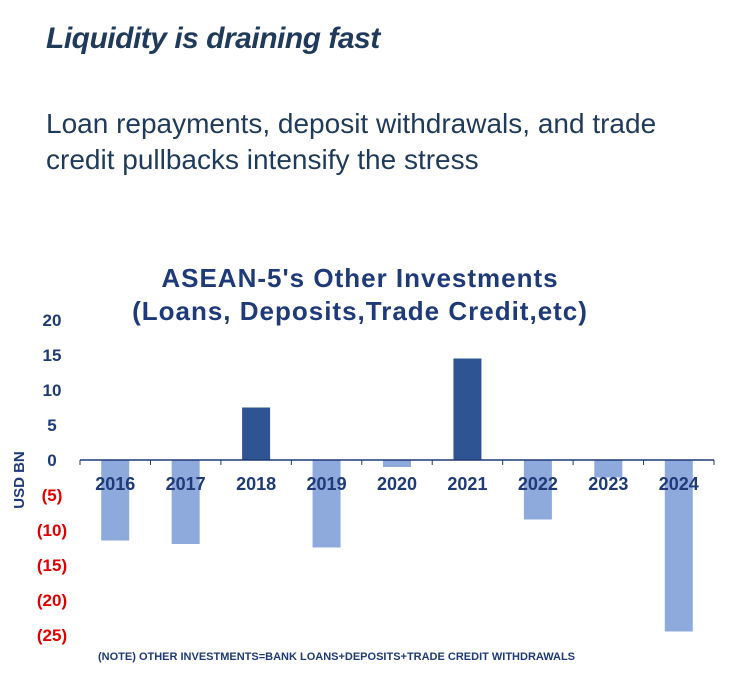 The width and height of the screenshot is (731, 686). Describe the element at coordinates (51, 460) in the screenshot. I see `y-tick-label: 0` at that location.